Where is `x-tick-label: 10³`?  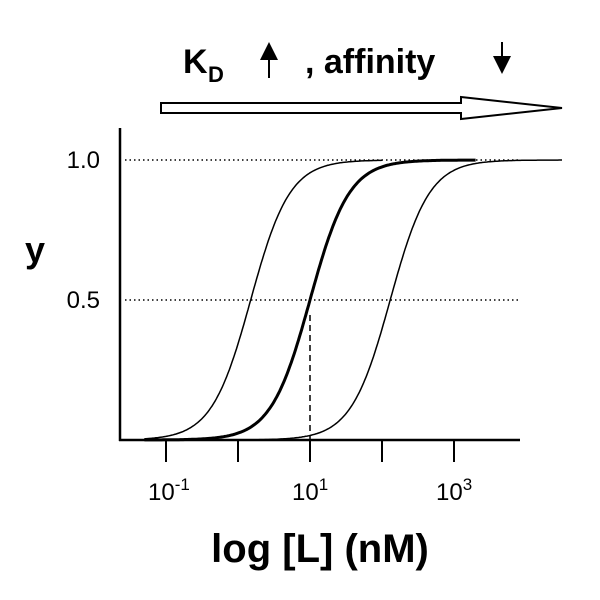
x-tick-label: 10³ is located at coordinates (454, 490).